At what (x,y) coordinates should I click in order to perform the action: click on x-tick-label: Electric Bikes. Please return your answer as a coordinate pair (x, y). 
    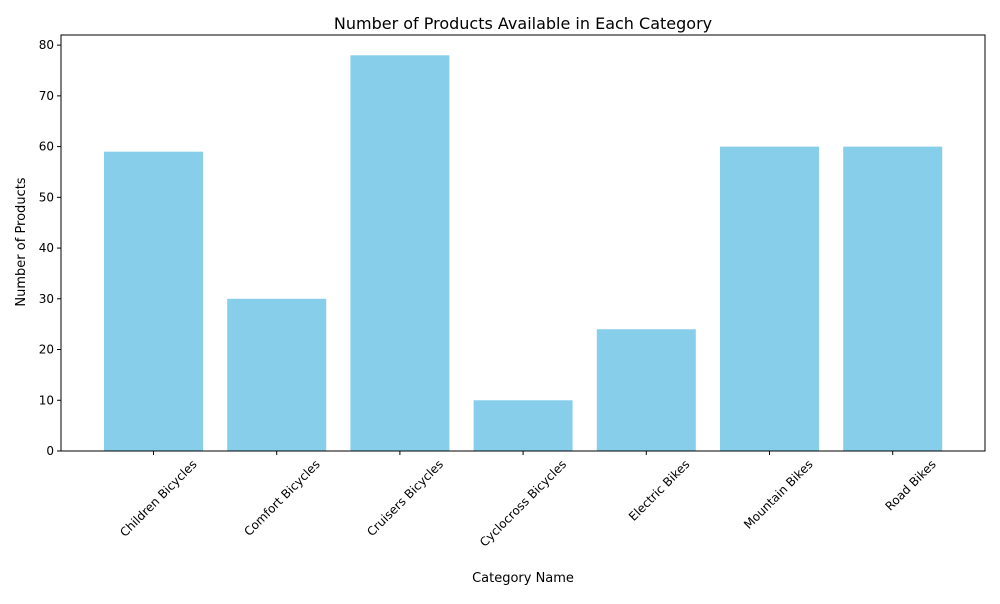
    Looking at the image, I should click on (659, 490).